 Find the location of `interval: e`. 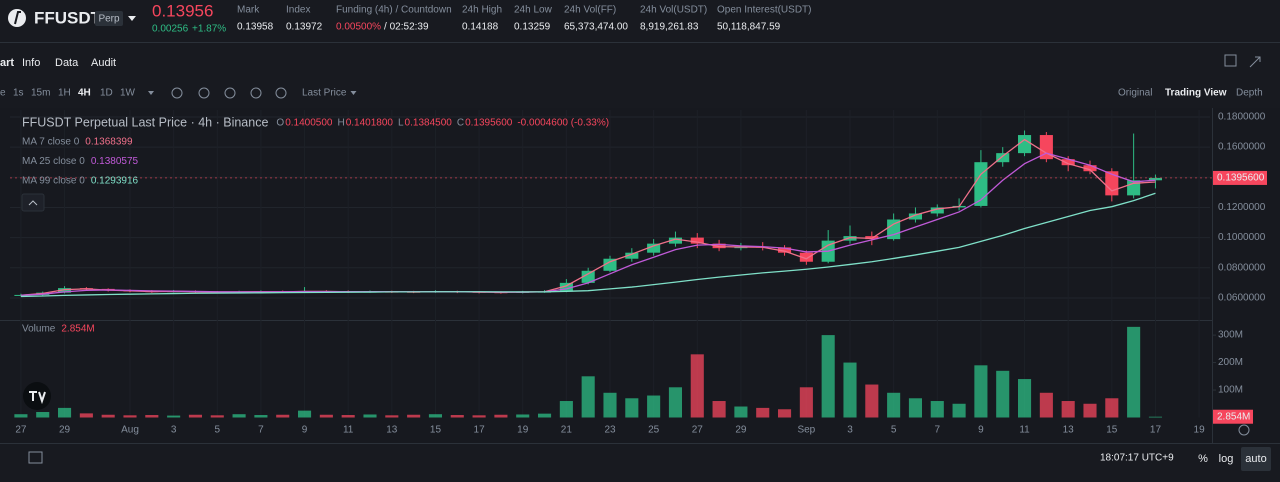

interval: e is located at coordinates (3, 93).